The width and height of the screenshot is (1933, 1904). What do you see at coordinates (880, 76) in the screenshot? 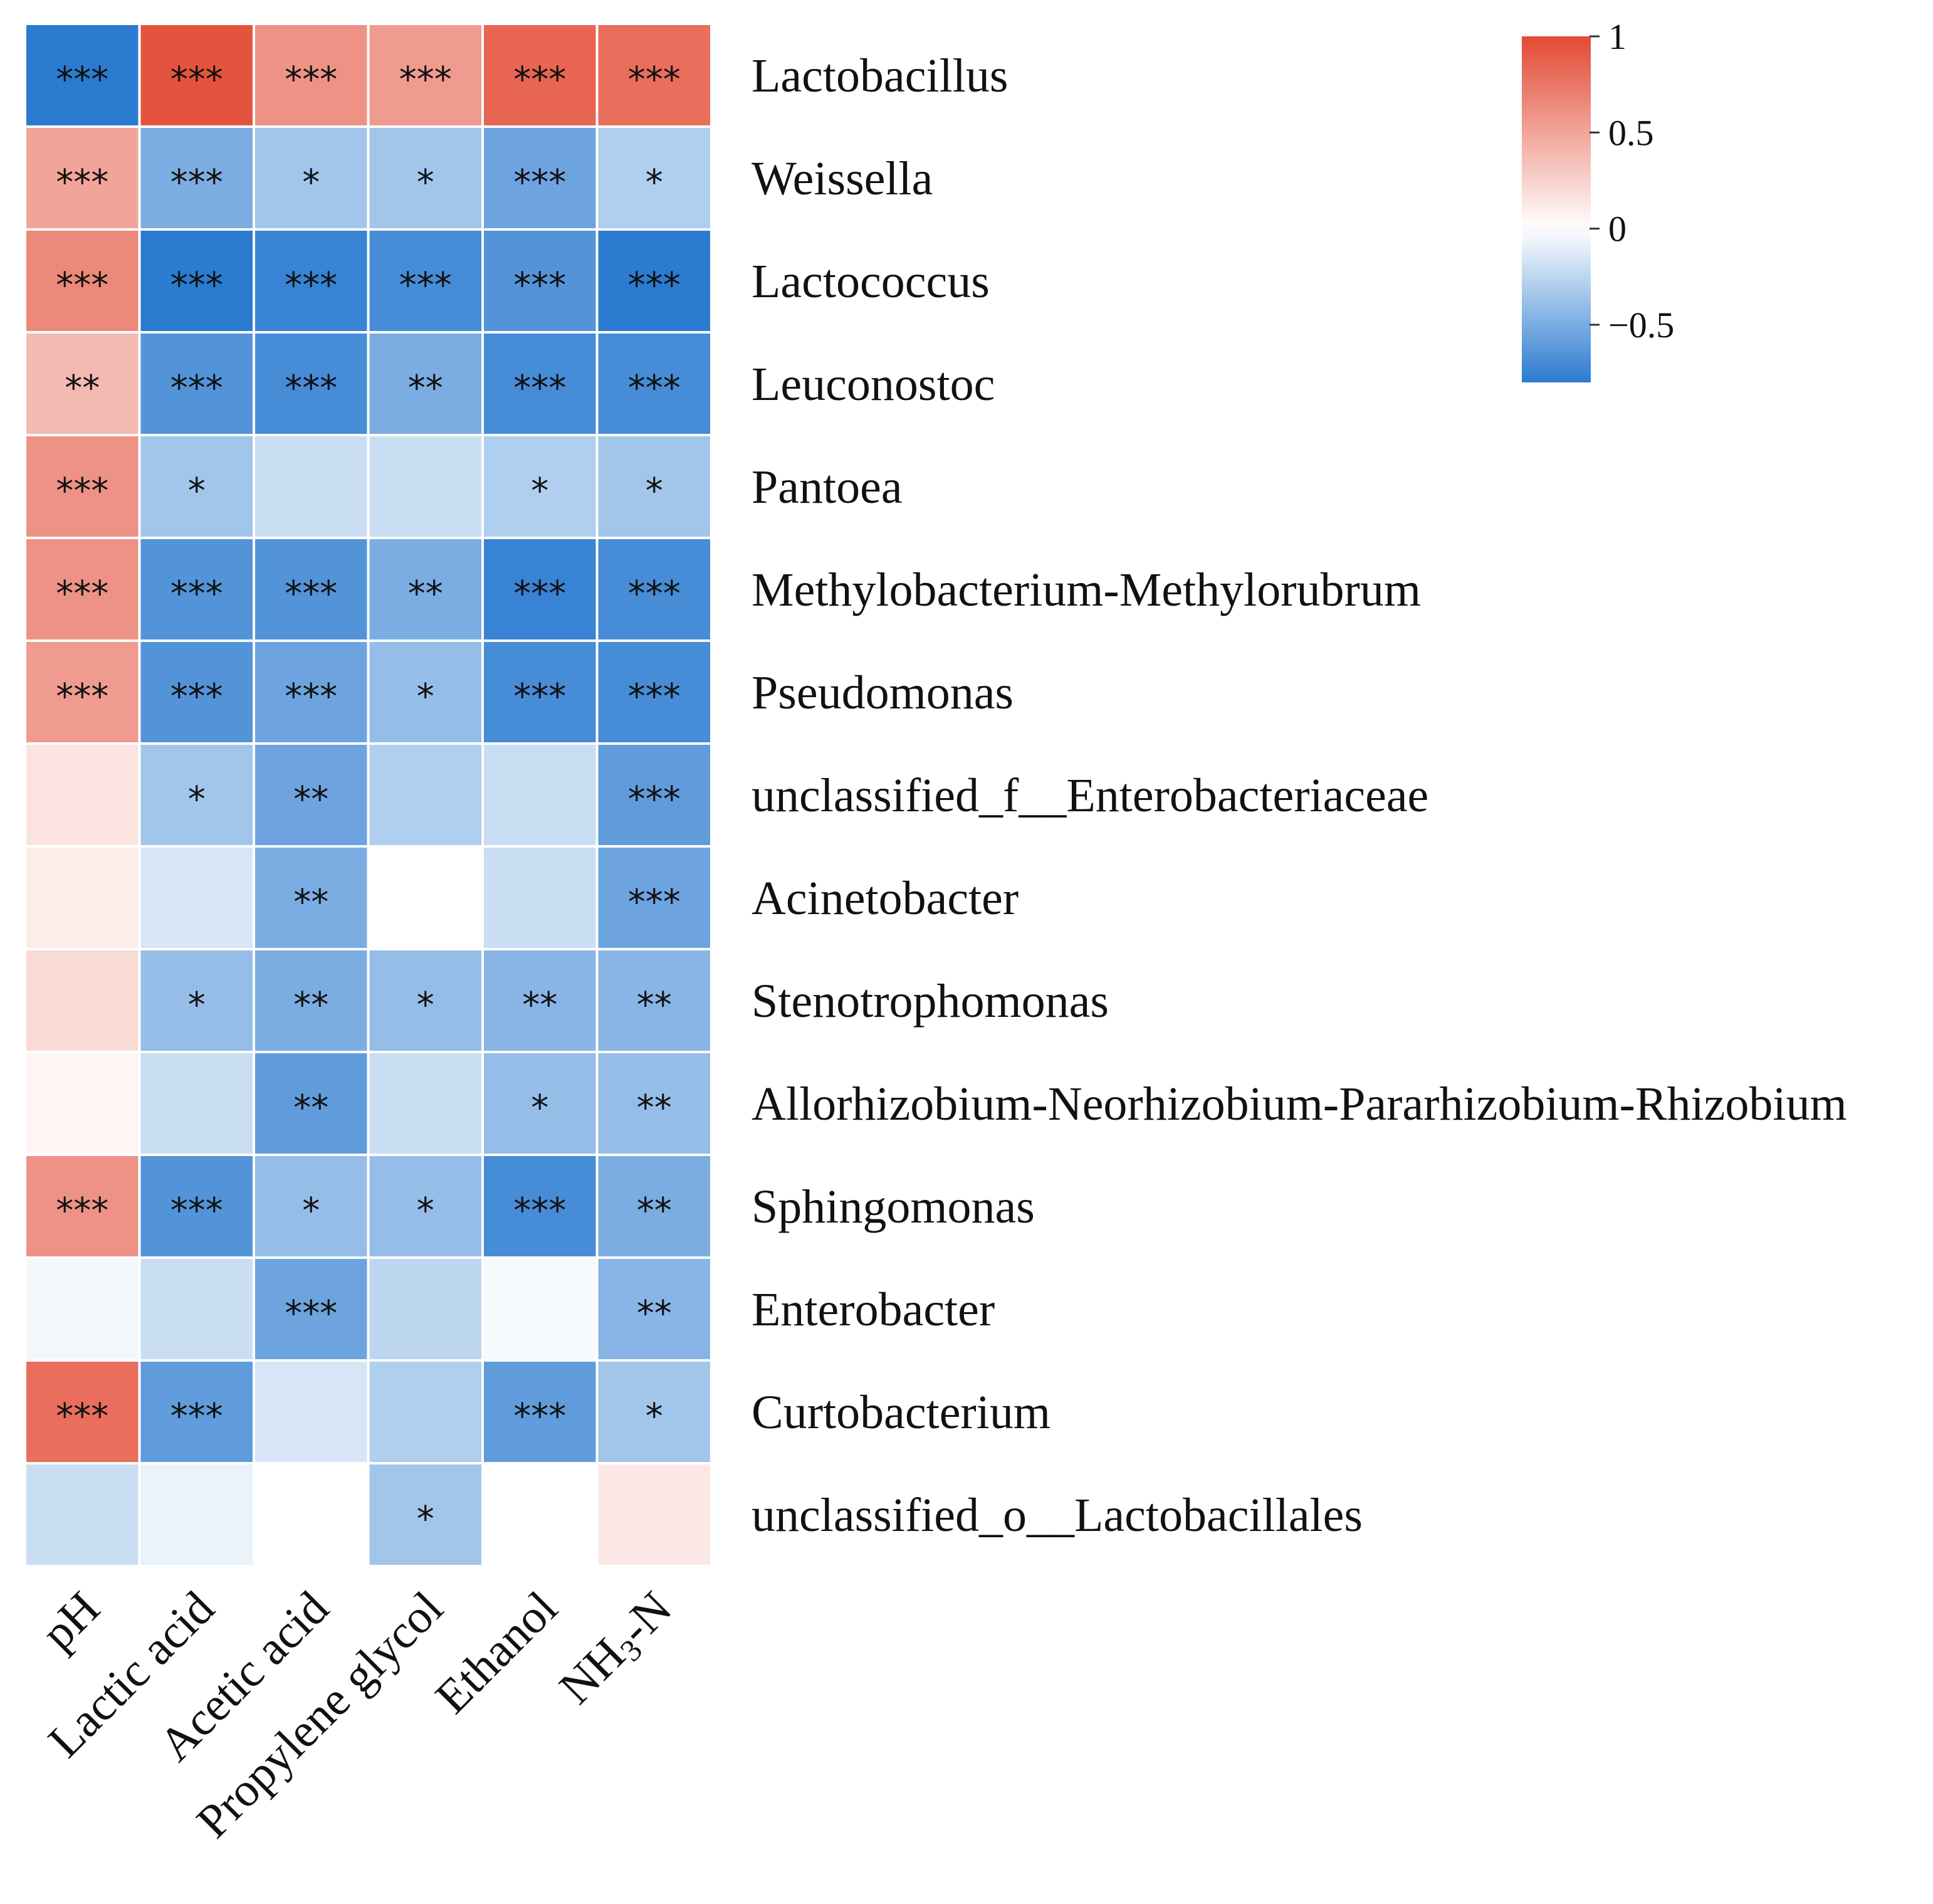
I see `row-label: Lactobacillus` at bounding box center [880, 76].